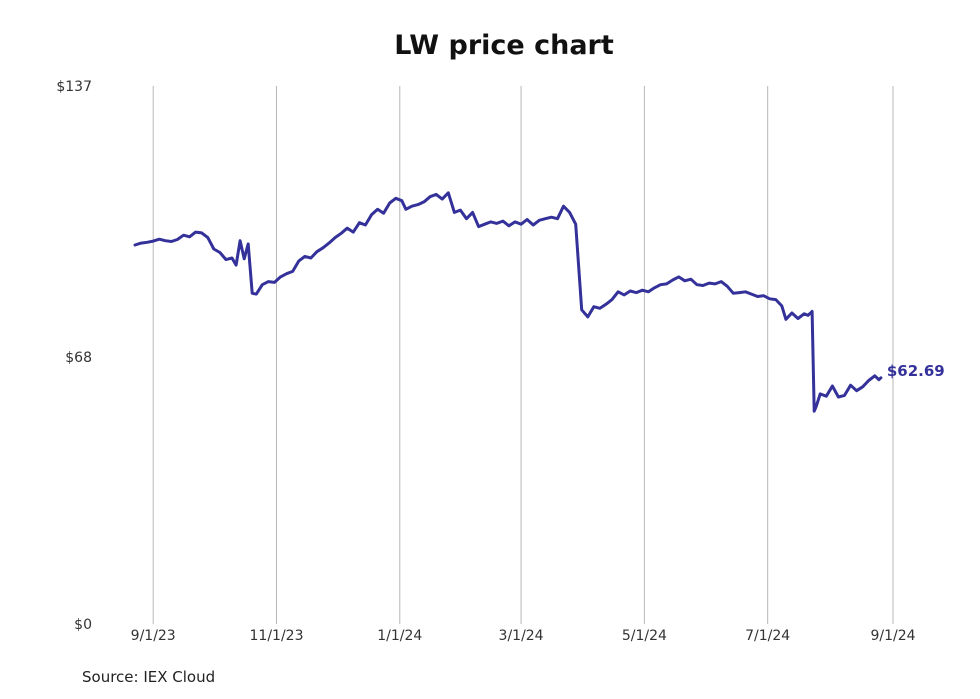 This screenshot has width=980, height=699. Describe the element at coordinates (78, 358) in the screenshot. I see `y-tick-label: $68` at that location.